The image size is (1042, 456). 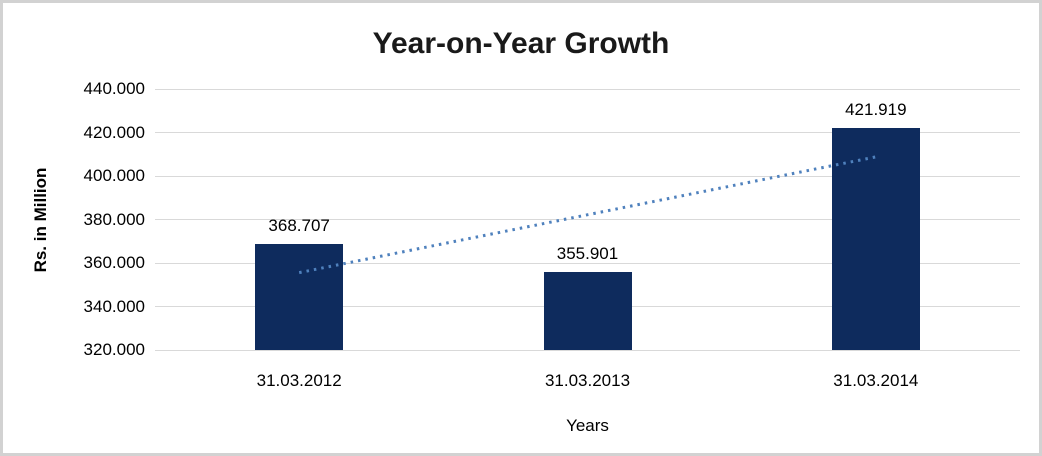 I want to click on bar-value-label: 421.919, so click(x=876, y=110).